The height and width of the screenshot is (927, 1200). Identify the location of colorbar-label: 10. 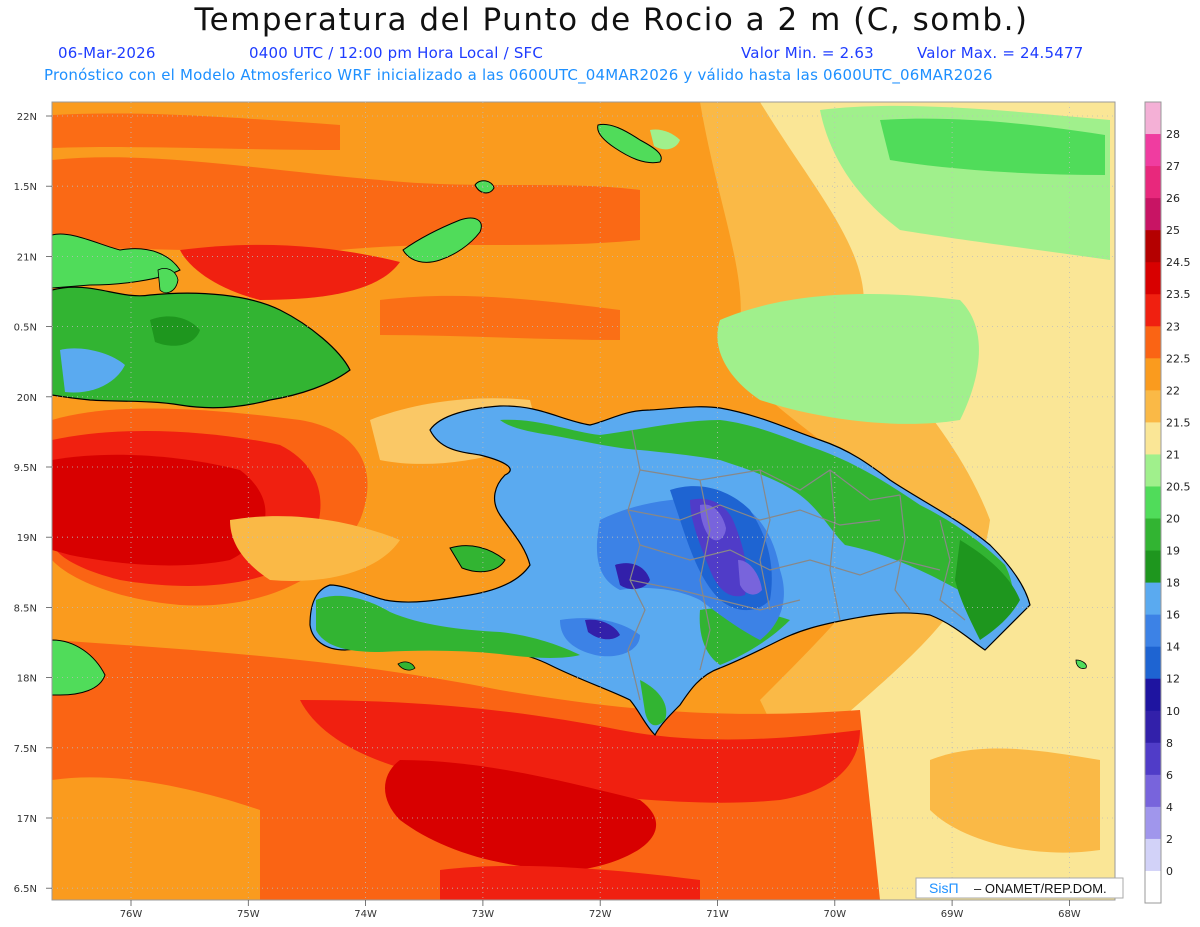
(1173, 711).